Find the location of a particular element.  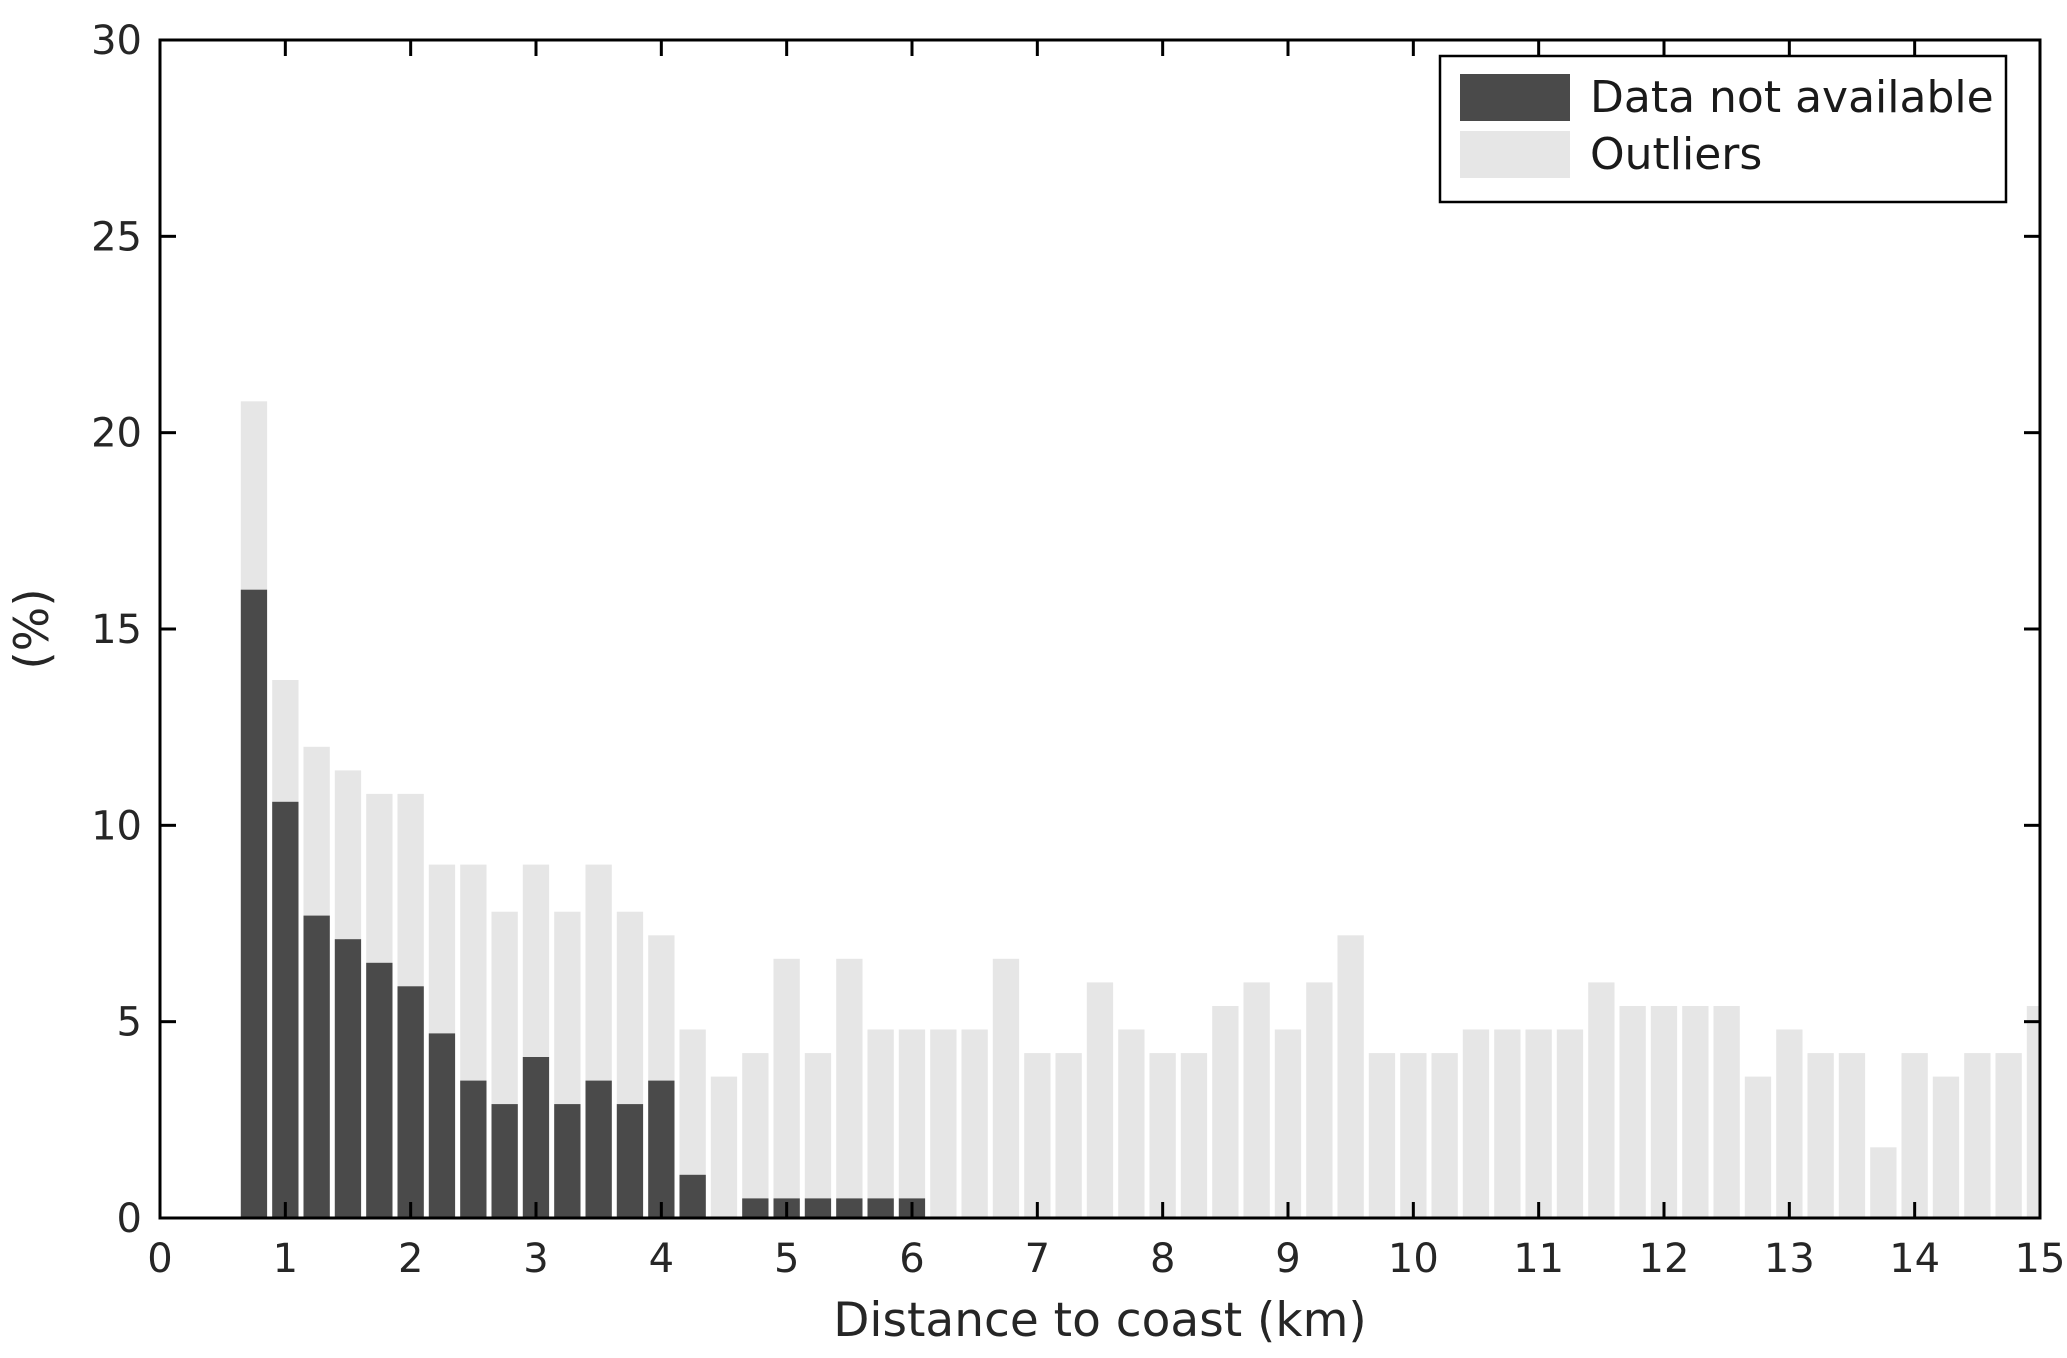

x-tick-label: 10 is located at coordinates (1413, 1259).